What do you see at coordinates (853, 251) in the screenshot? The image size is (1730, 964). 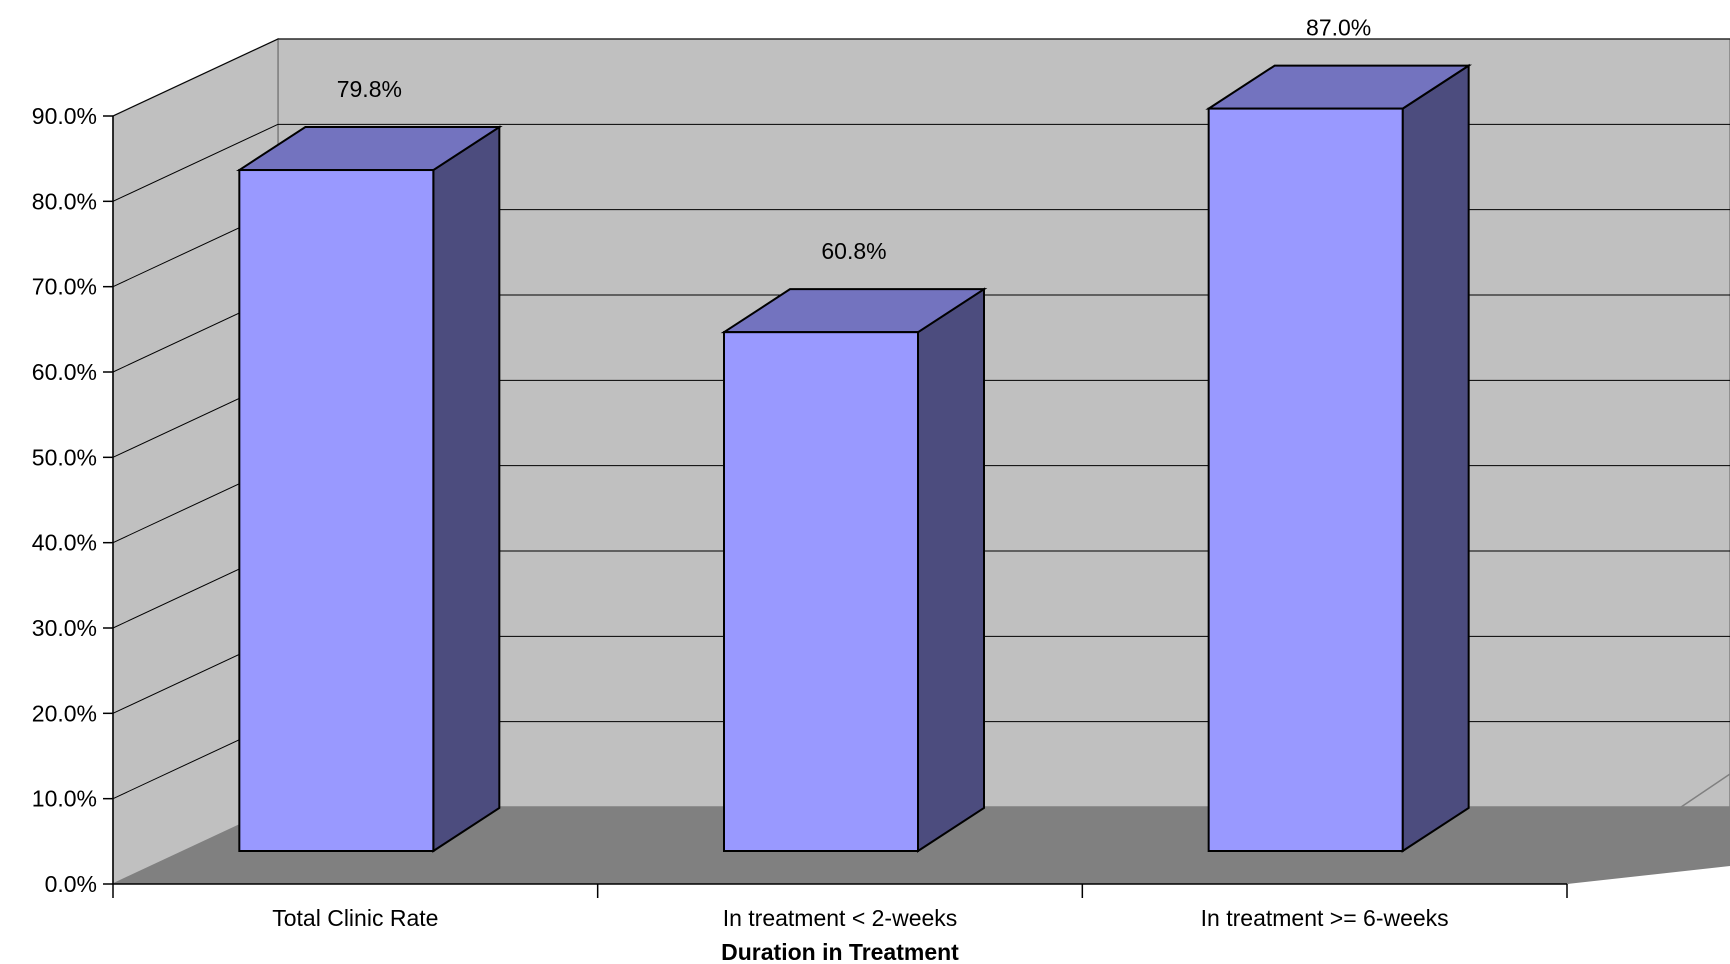 I see `data-label: 60.8%` at bounding box center [853, 251].